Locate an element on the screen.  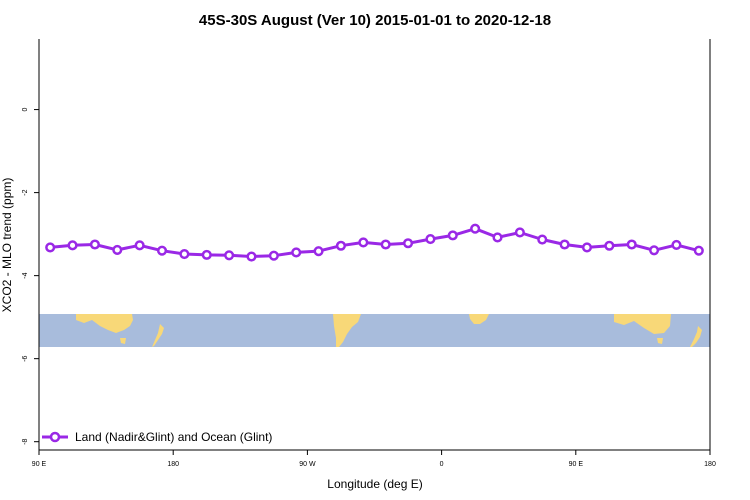
world-map-strip is located at coordinates (374, 330).